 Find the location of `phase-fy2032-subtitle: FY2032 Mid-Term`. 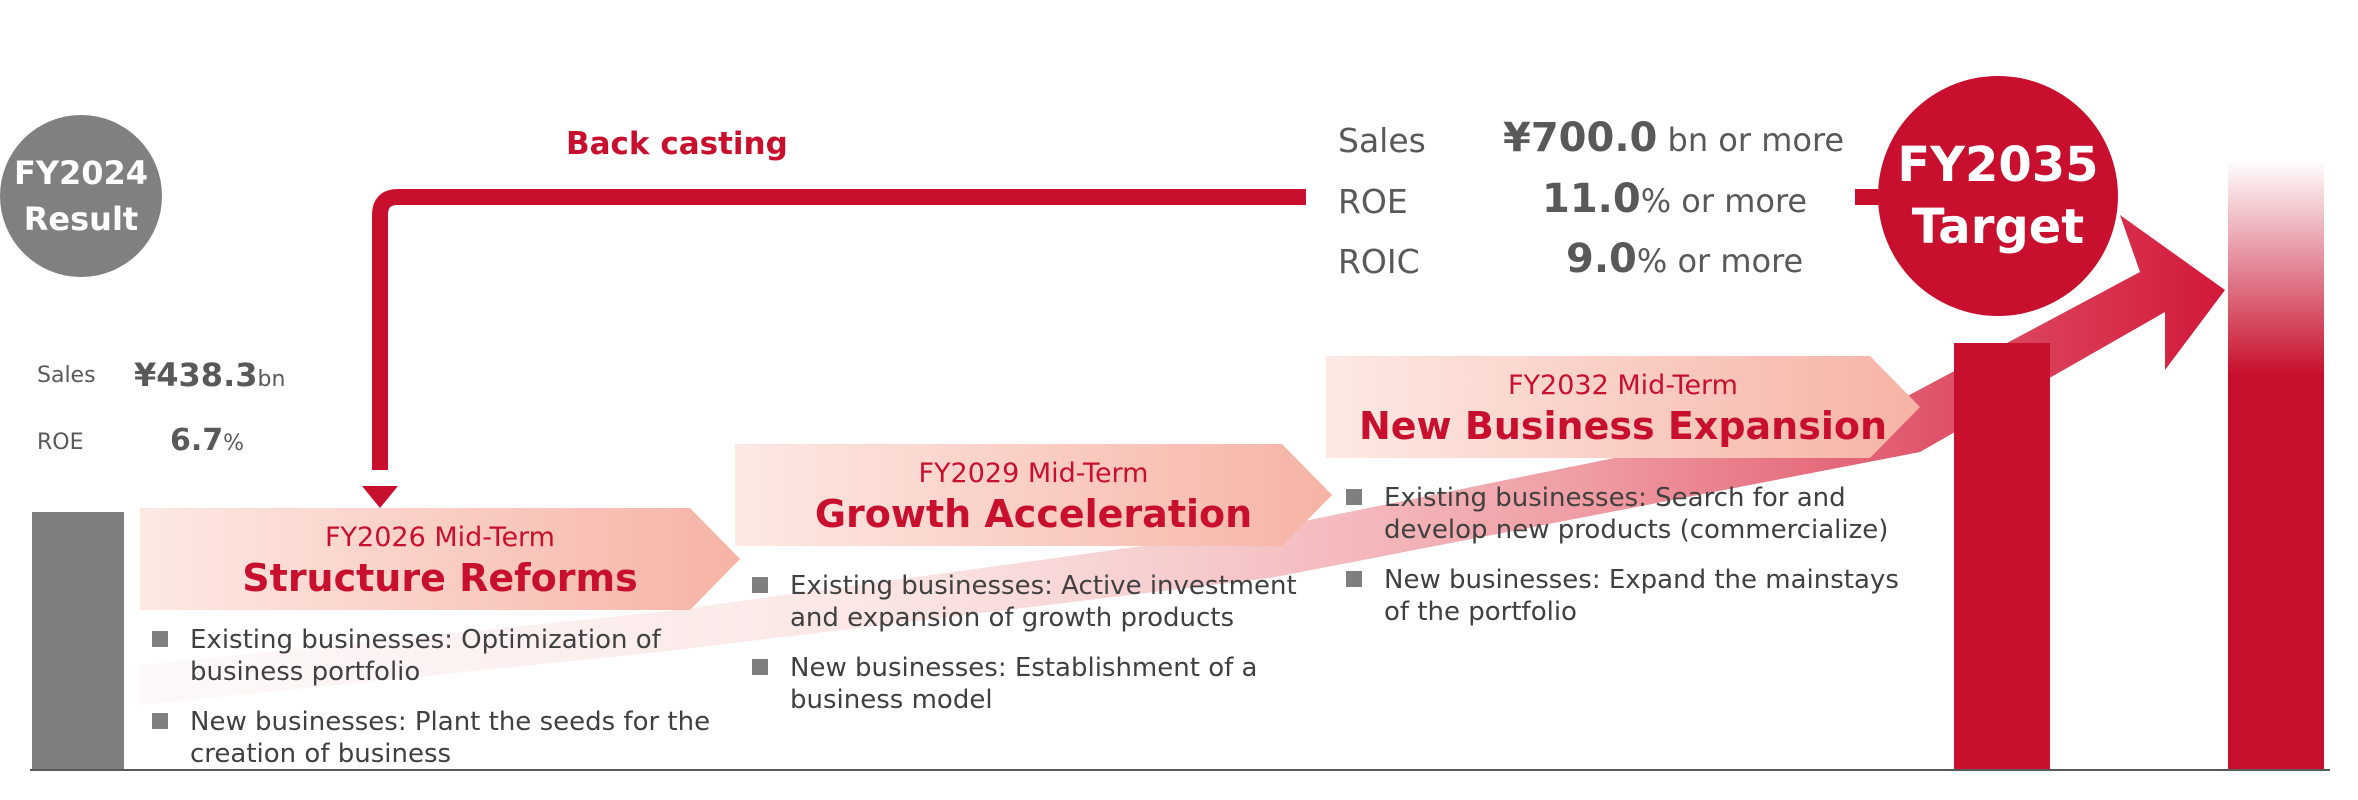

phase-fy2032-subtitle: FY2032 Mid-Term is located at coordinates (1623, 385).